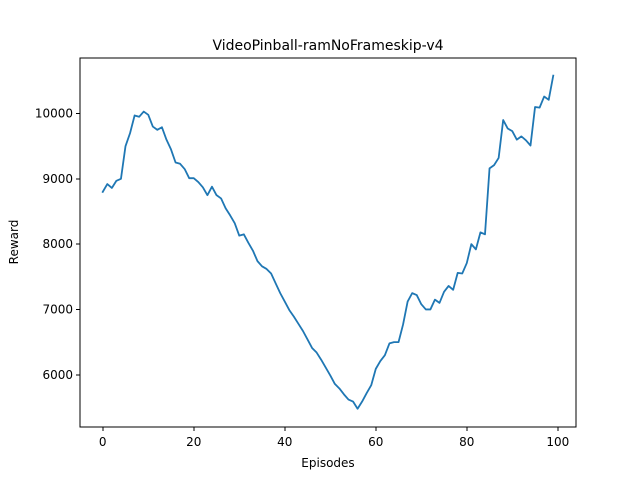 This screenshot has width=640, height=480. I want to click on x-tick-label: 100, so click(557, 442).